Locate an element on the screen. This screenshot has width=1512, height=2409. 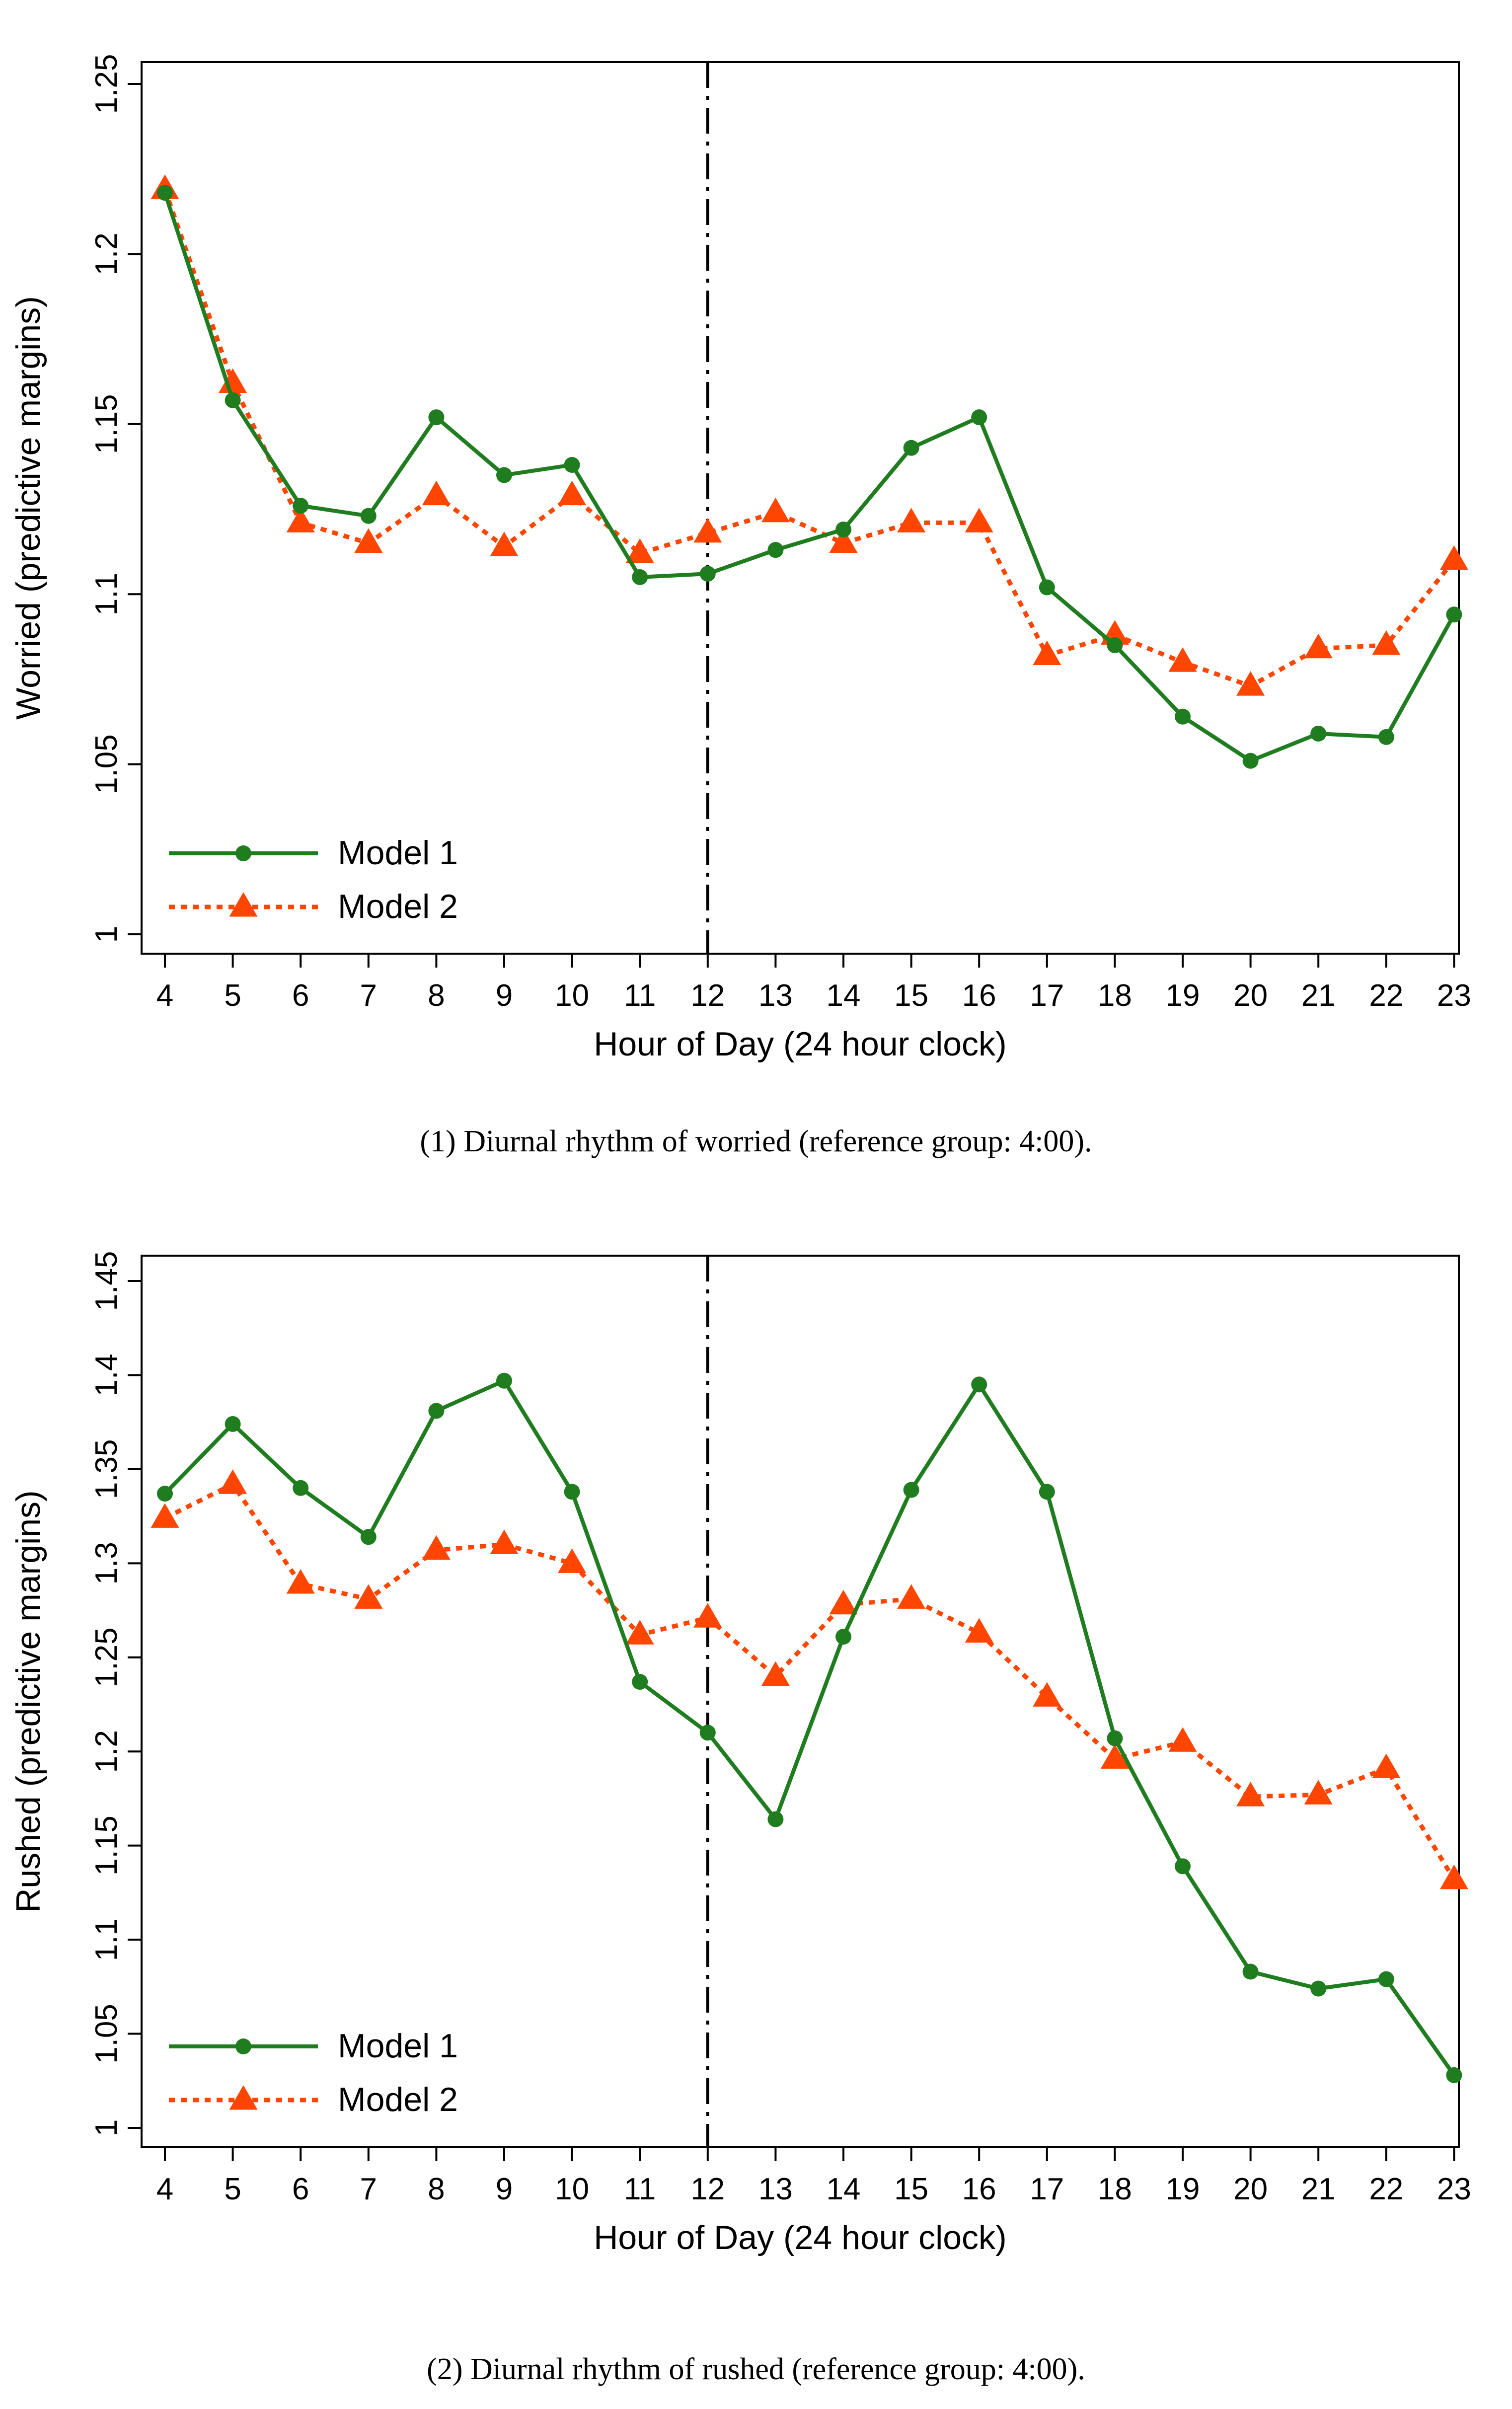
x-tick-label: 4 is located at coordinates (164, 996).